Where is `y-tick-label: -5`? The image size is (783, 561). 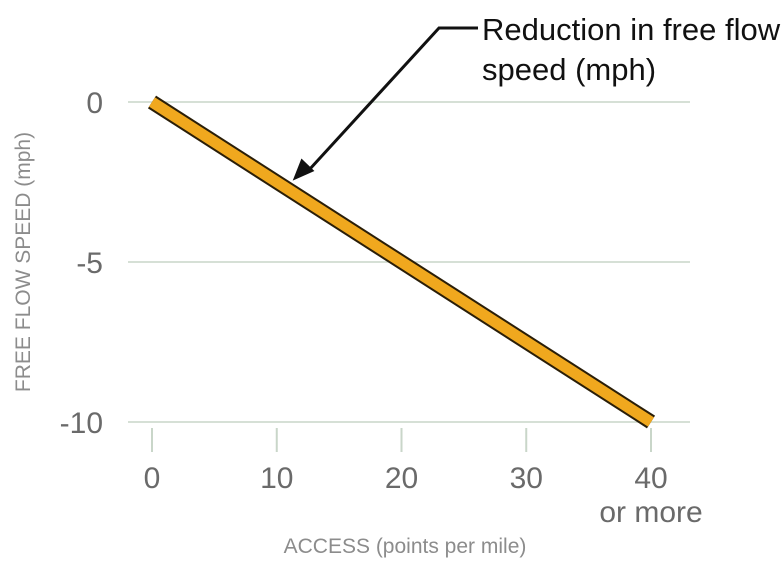 y-tick-label: -5 is located at coordinates (89, 263).